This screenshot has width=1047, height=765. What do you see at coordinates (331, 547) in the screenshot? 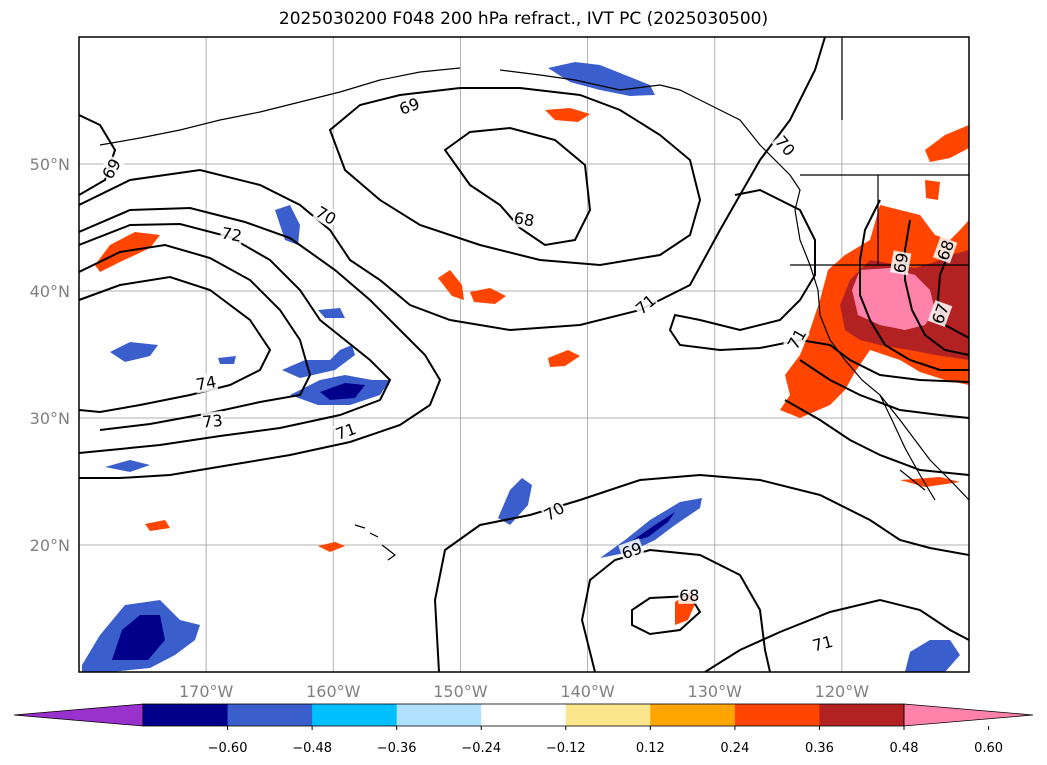
I see `ivt-blob-g` at bounding box center [331, 547].